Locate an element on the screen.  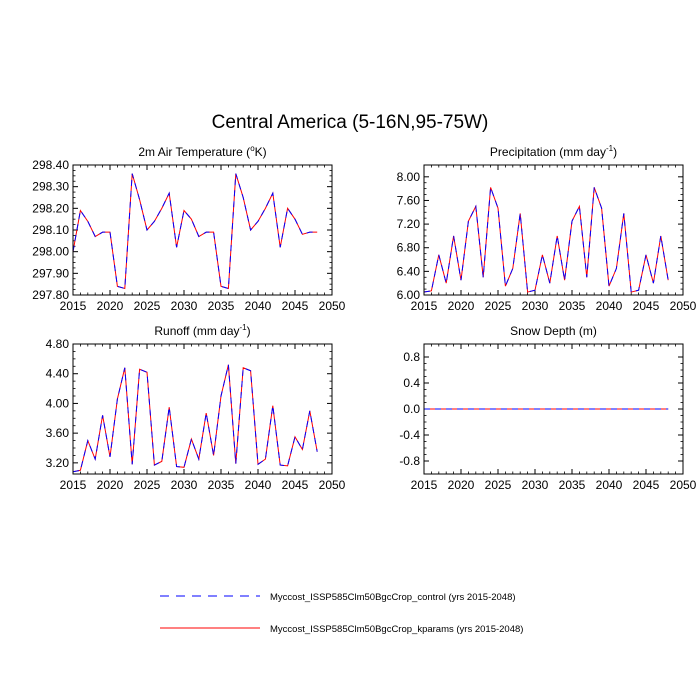
y-tick-label: 6.00 is located at coordinates (409, 295).